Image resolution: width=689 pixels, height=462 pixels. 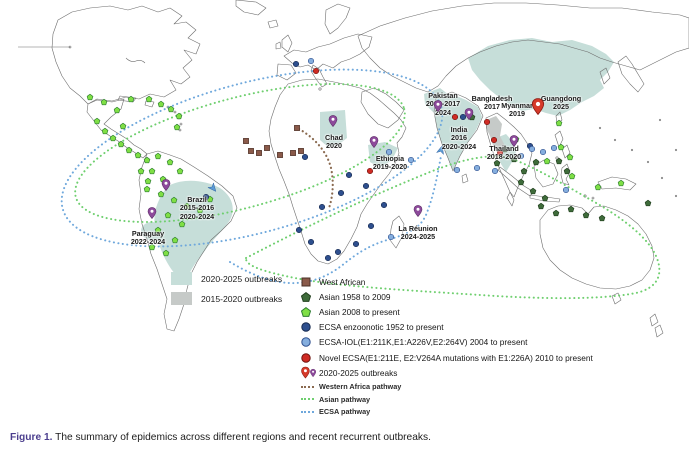 I want to click on marker-legend-label: Western Africa pathway, so click(x=360, y=387).